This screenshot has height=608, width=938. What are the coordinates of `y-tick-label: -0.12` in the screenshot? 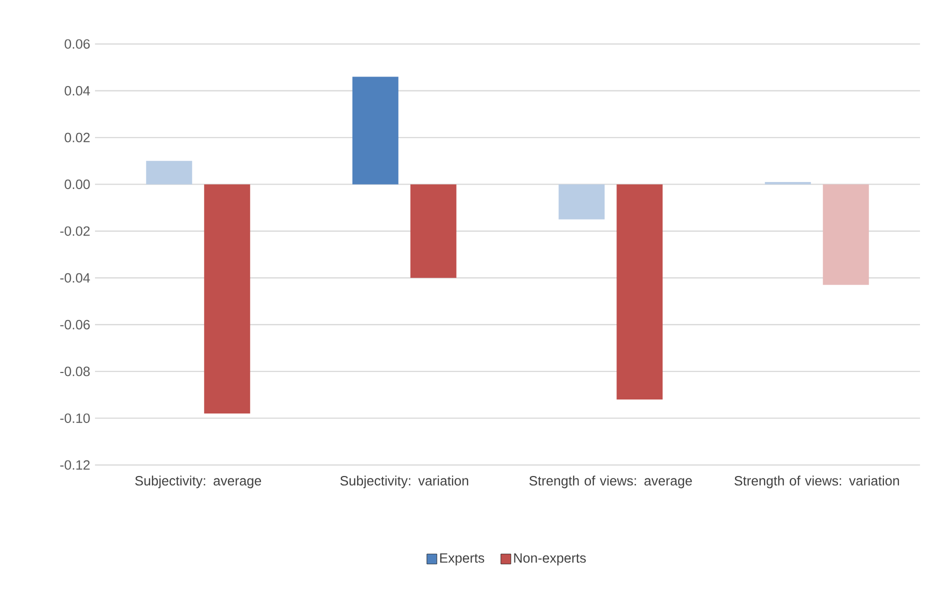 It's located at (75, 465).